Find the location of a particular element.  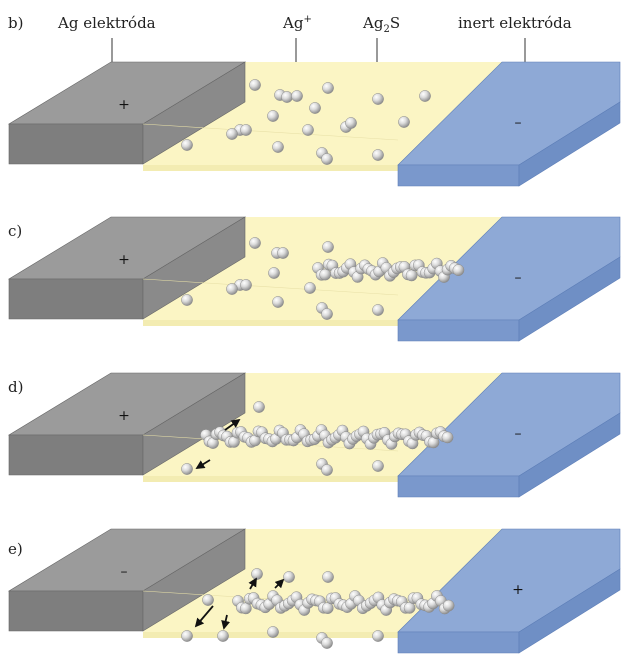

panel-letter-d: d) is located at coordinates (16, 387).